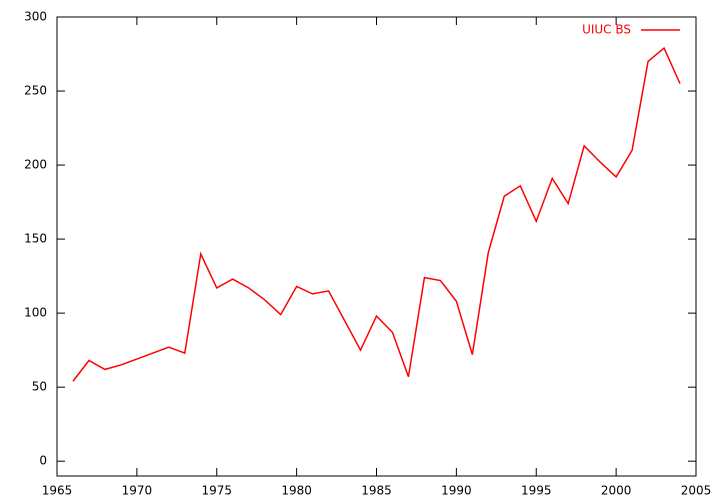  Describe the element at coordinates (57, 491) in the screenshot. I see `x-tick-label: 1965` at that location.